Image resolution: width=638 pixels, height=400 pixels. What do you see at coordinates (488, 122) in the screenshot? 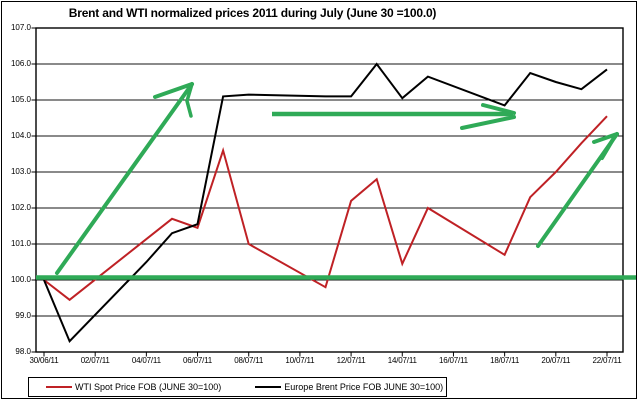
I see `flat-arrow-mid-july-barb-lower` at bounding box center [488, 122].